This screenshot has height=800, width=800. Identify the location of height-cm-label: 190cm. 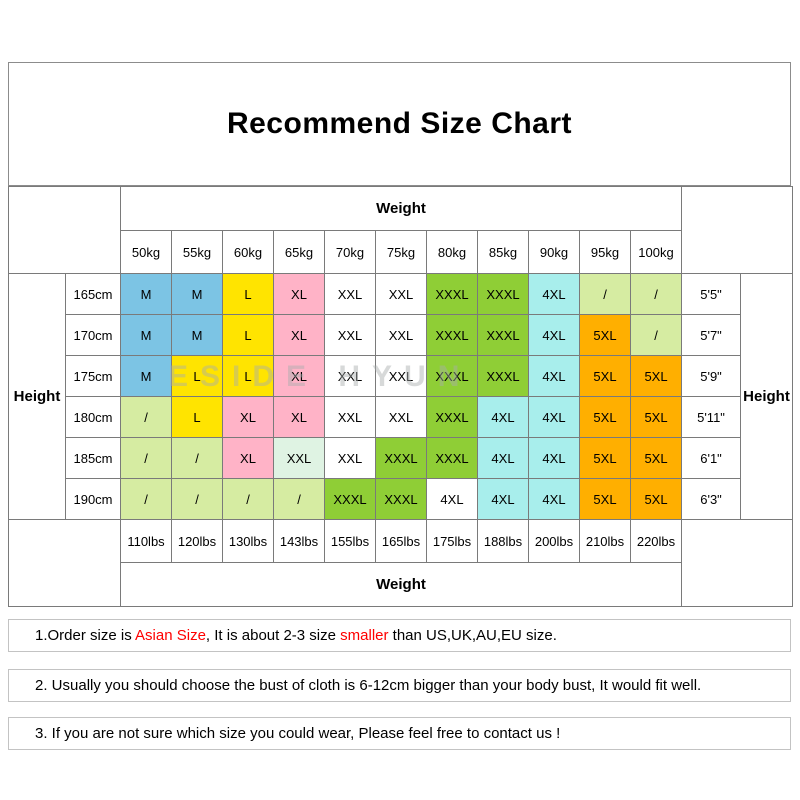
(93, 499).